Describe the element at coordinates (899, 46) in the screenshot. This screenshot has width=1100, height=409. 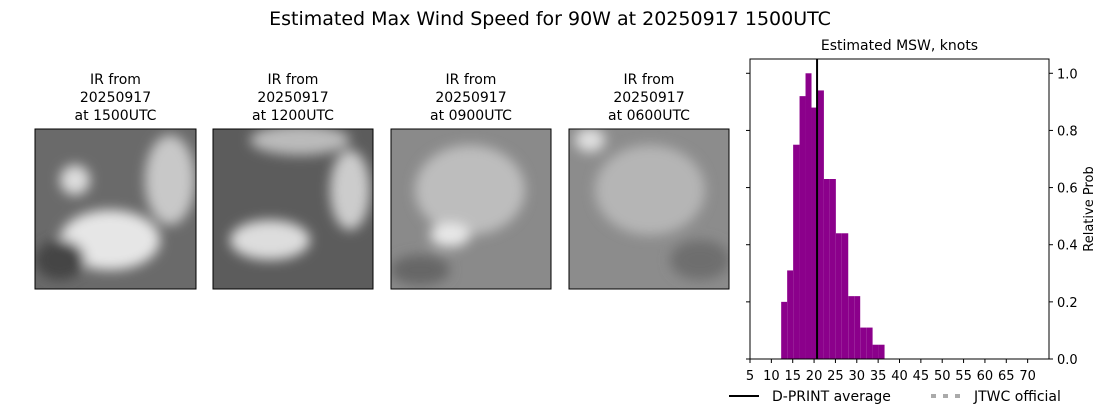
I see `chart-title: Estimated MSW, knots` at that location.